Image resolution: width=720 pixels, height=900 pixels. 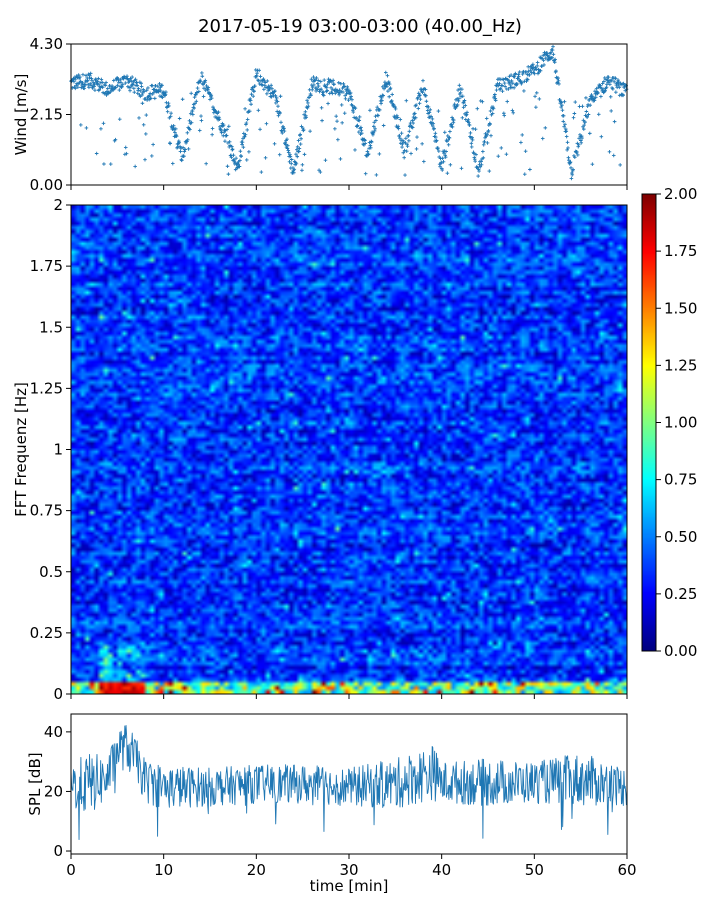 What do you see at coordinates (441, 870) in the screenshot?
I see `spl-x-tick-label: 40` at bounding box center [441, 870].